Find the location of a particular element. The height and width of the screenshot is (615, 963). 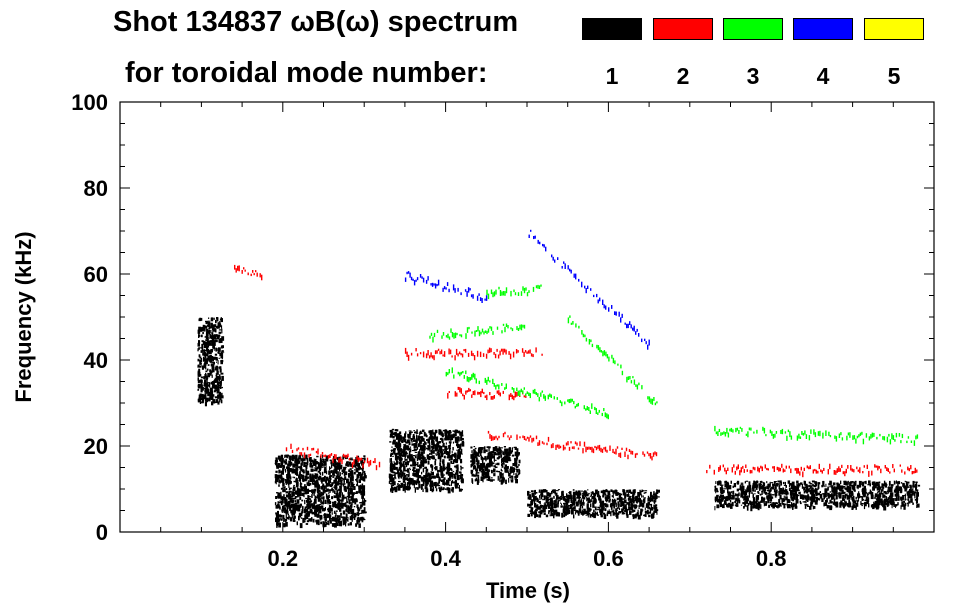

y-tick-label: 80 is located at coordinates (96, 188).